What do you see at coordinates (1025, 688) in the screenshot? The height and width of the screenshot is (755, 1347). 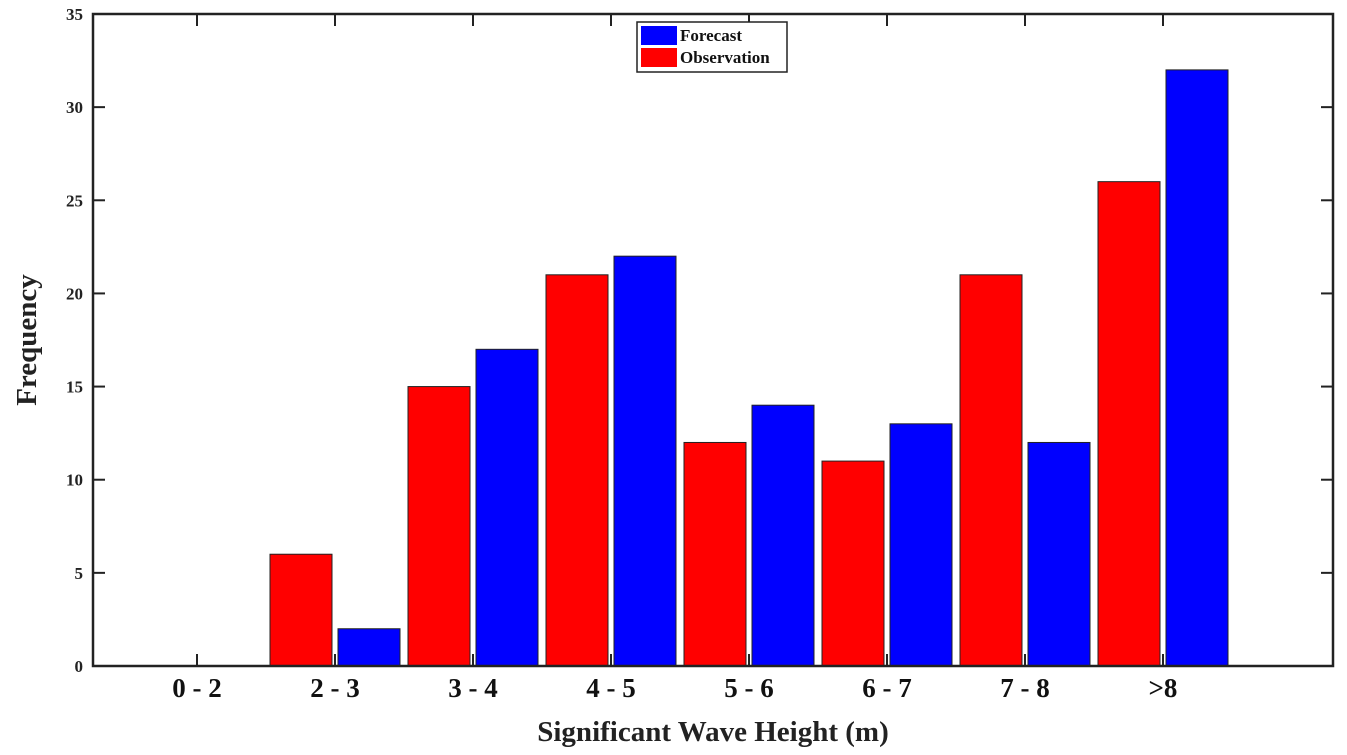 I see `x-tick-label-7-8: 7 - 8` at bounding box center [1025, 688].